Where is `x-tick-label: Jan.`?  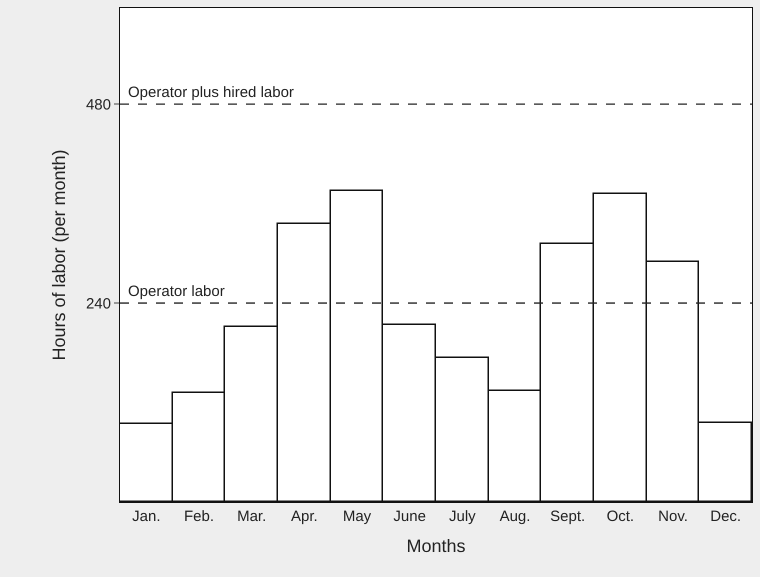 x-tick-label: Jan. is located at coordinates (146, 516).